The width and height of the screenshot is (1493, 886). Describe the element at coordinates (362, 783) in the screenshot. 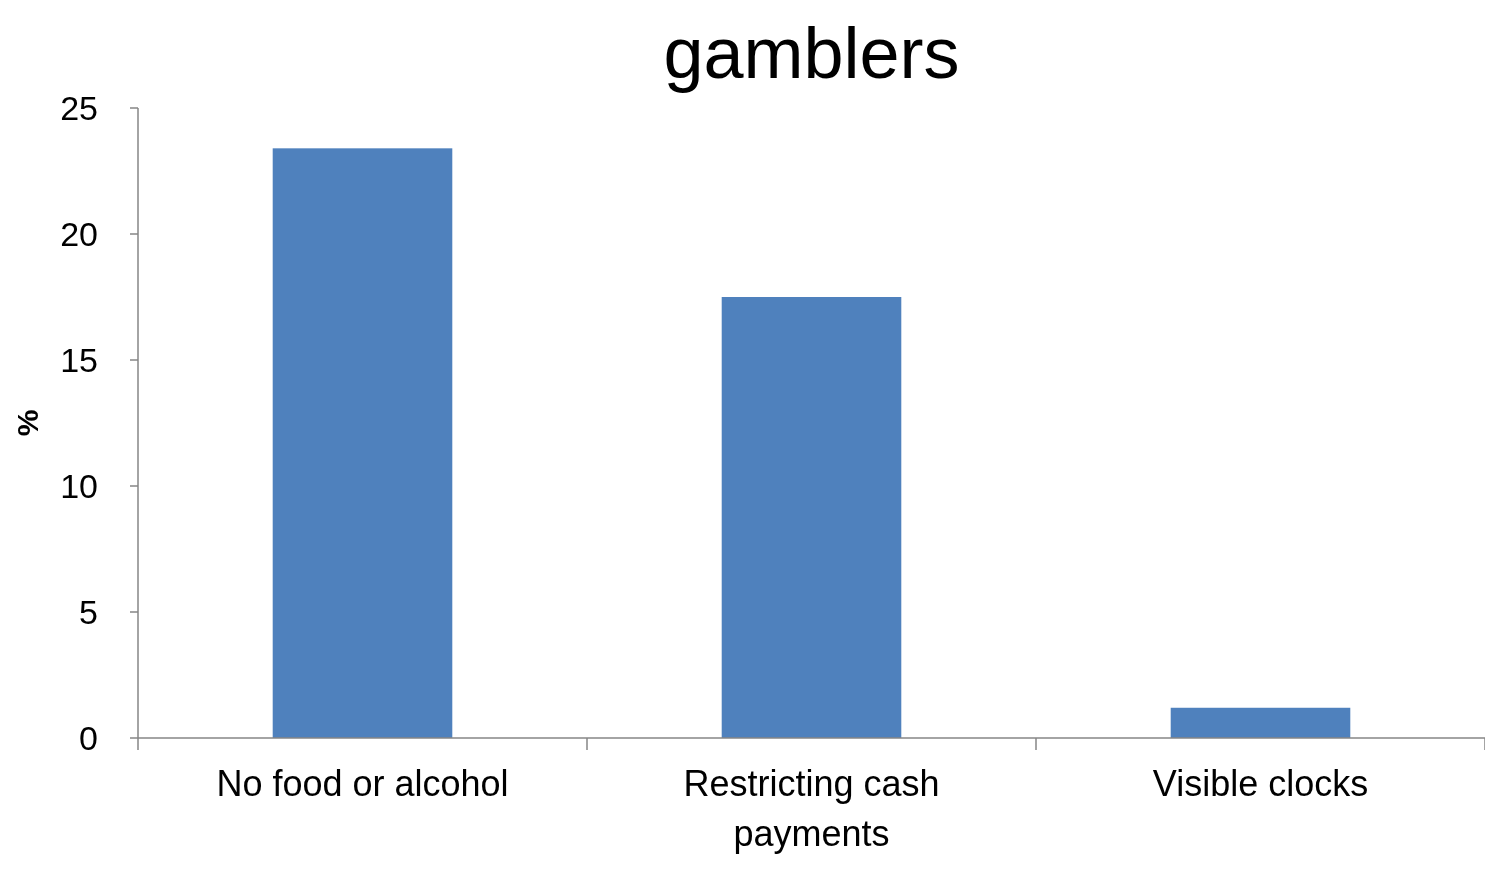

I see `x-tick-label: No food or alcohol` at that location.